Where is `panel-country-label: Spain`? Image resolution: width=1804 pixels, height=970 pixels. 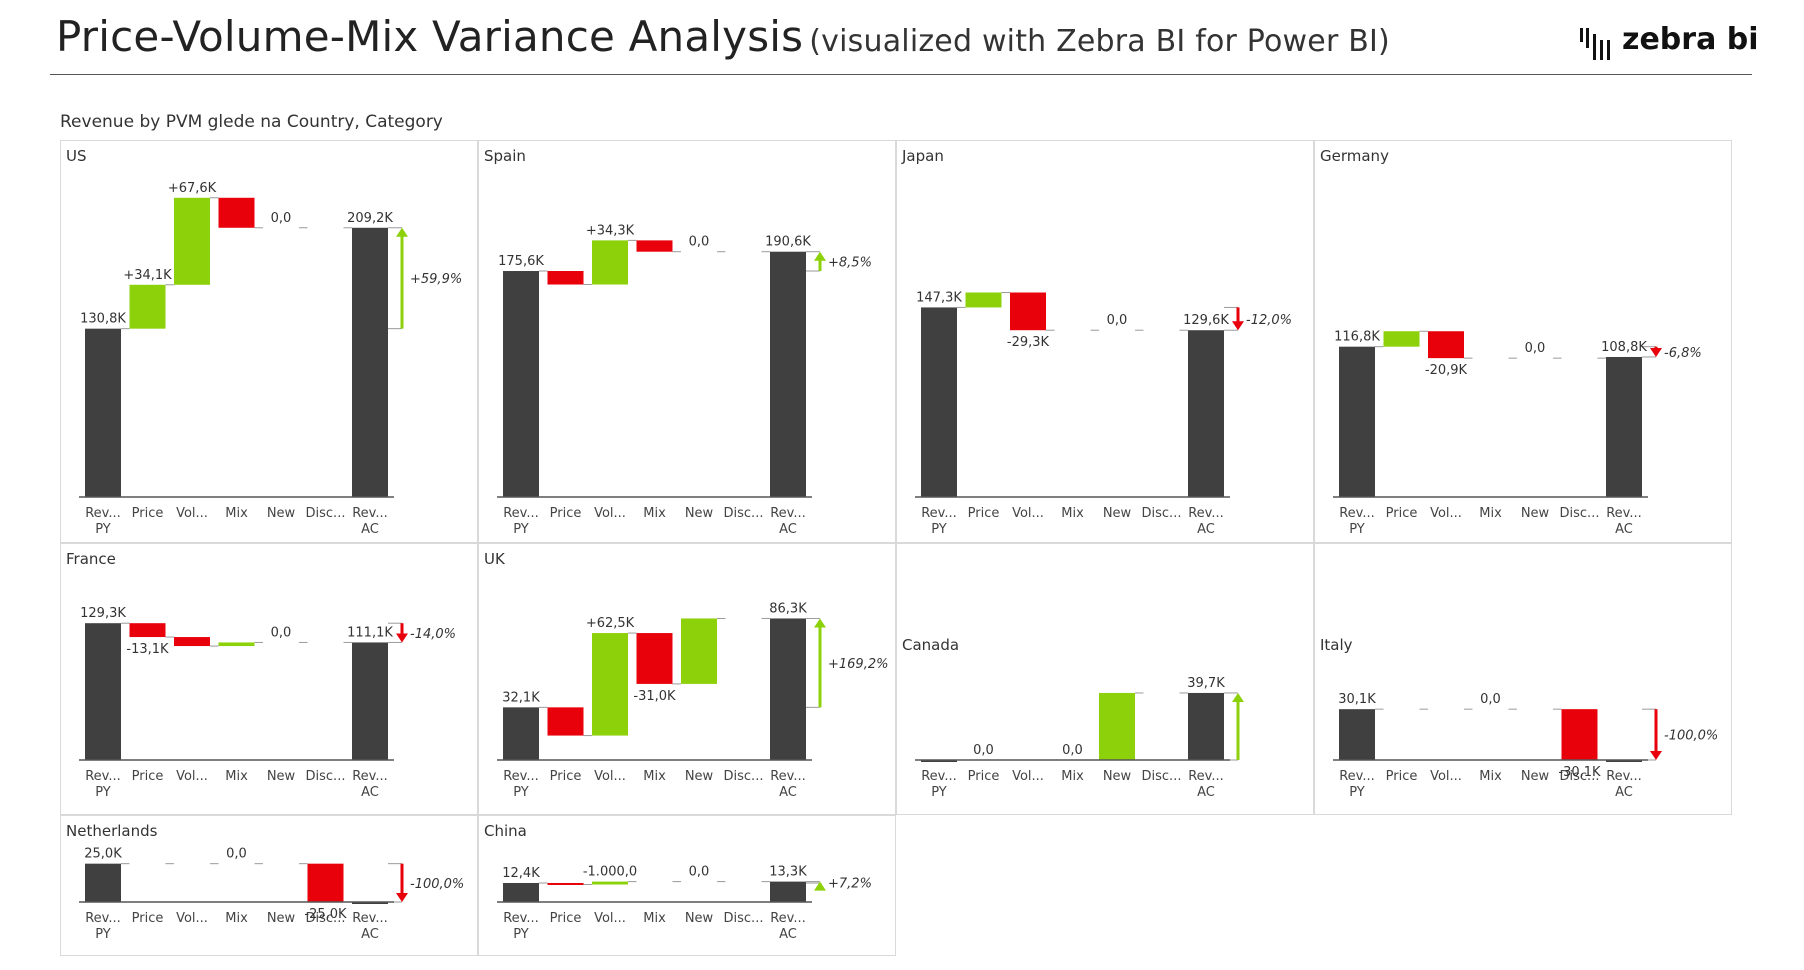 panel-country-label: Spain is located at coordinates (505, 156).